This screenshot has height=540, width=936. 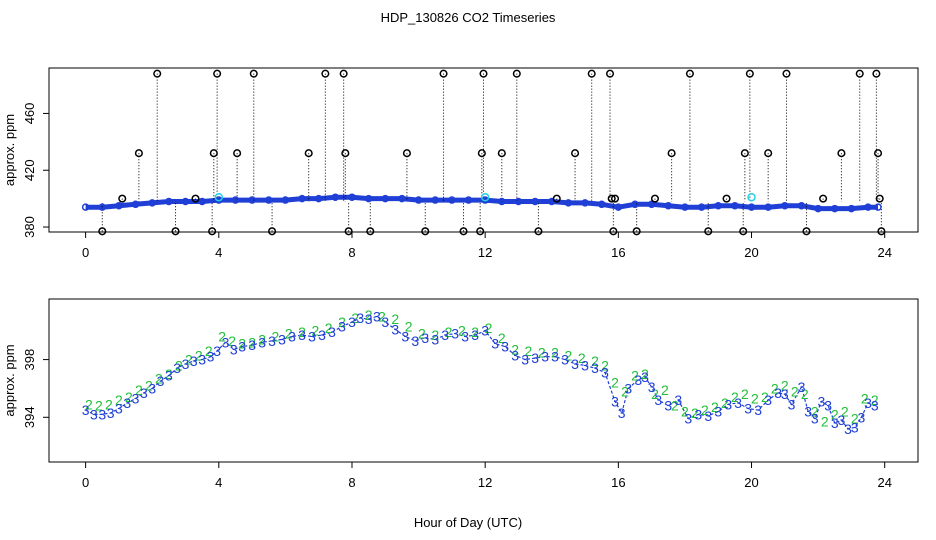 I want to click on x-tick-label: 8, so click(x=351, y=252).